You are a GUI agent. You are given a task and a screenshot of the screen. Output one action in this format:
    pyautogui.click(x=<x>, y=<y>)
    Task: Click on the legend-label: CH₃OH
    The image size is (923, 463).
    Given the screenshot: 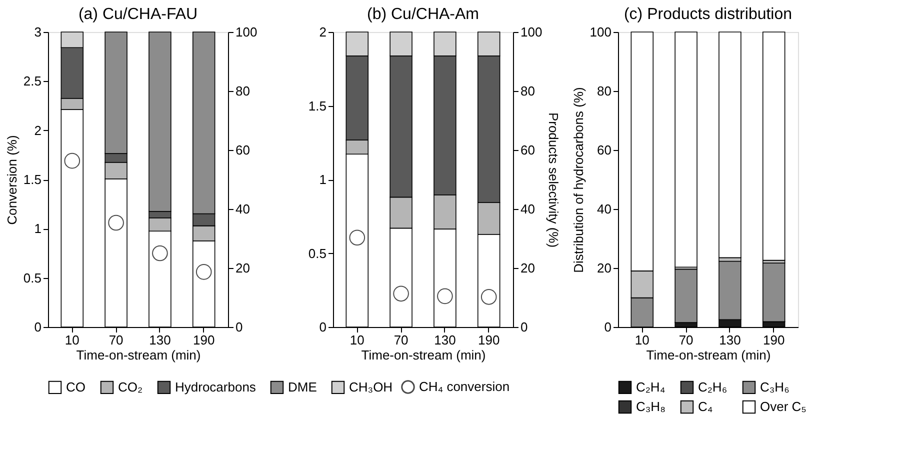 What is the action you would take?
    pyautogui.click(x=371, y=386)
    